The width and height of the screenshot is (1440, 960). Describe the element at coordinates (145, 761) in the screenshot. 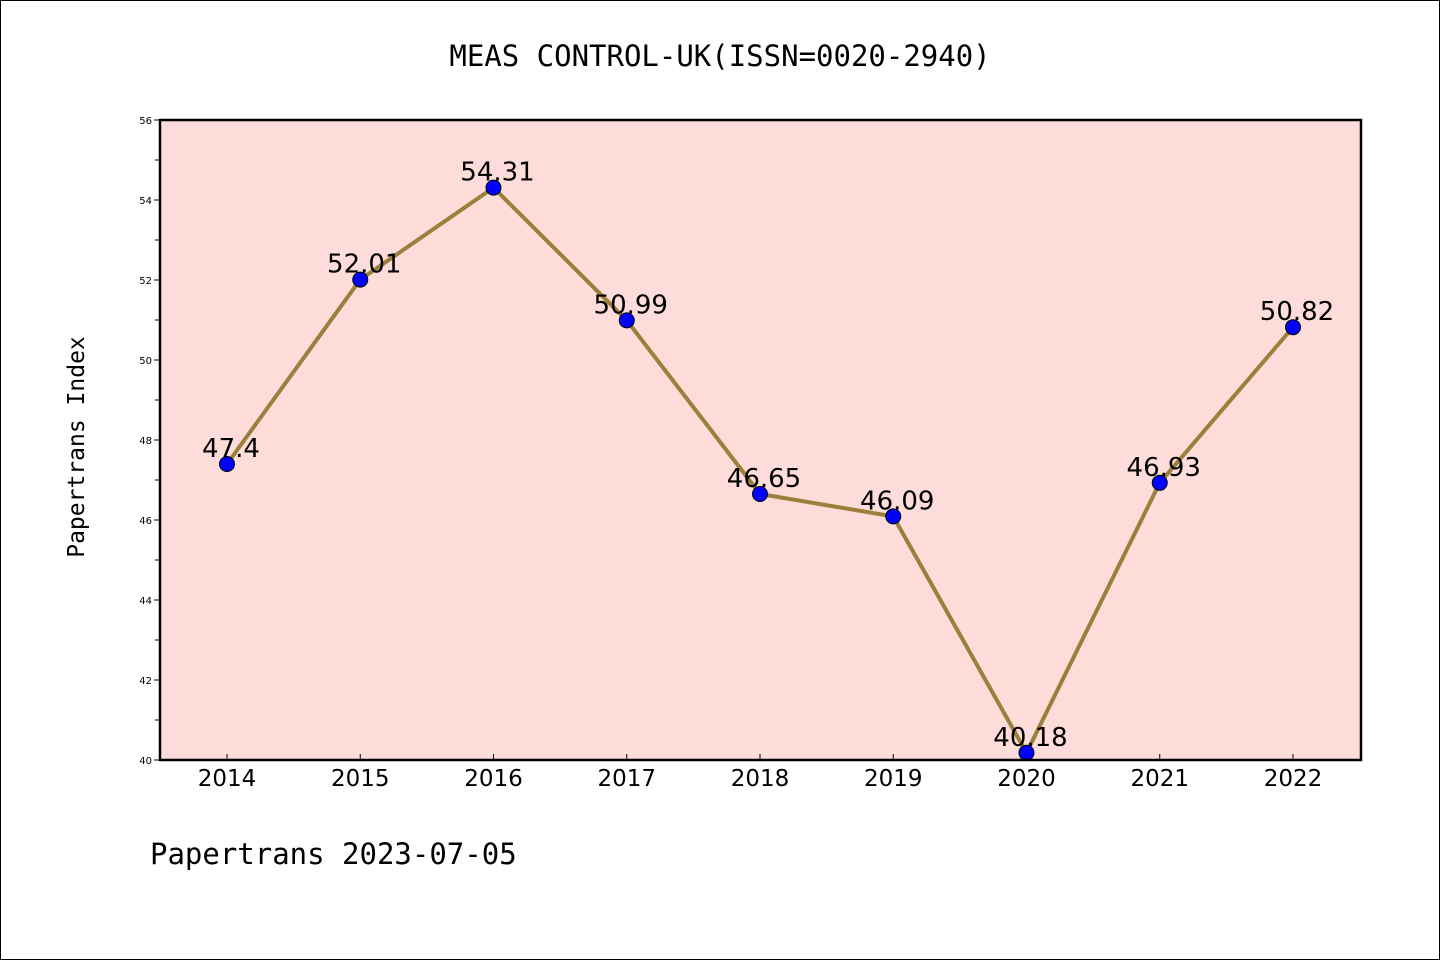

I see `y-tick-label: 40` at that location.